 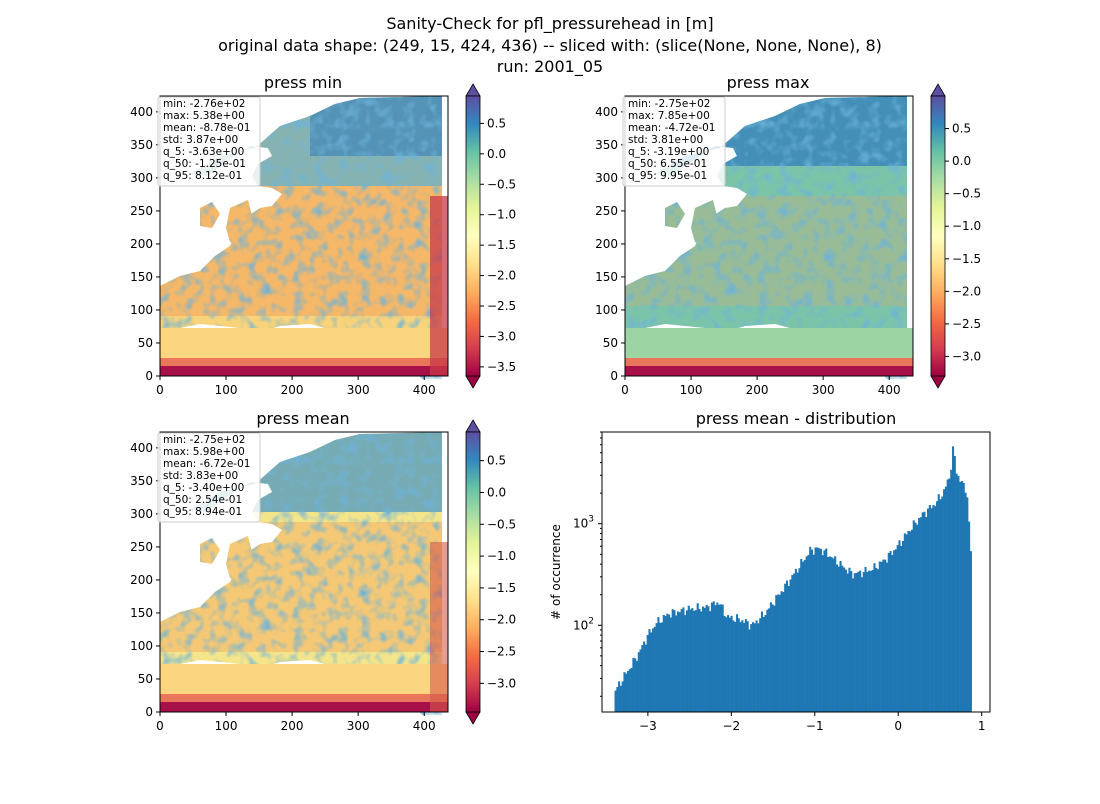 What do you see at coordinates (473, 236) in the screenshot?
I see `colorbar-gradient` at bounding box center [473, 236].